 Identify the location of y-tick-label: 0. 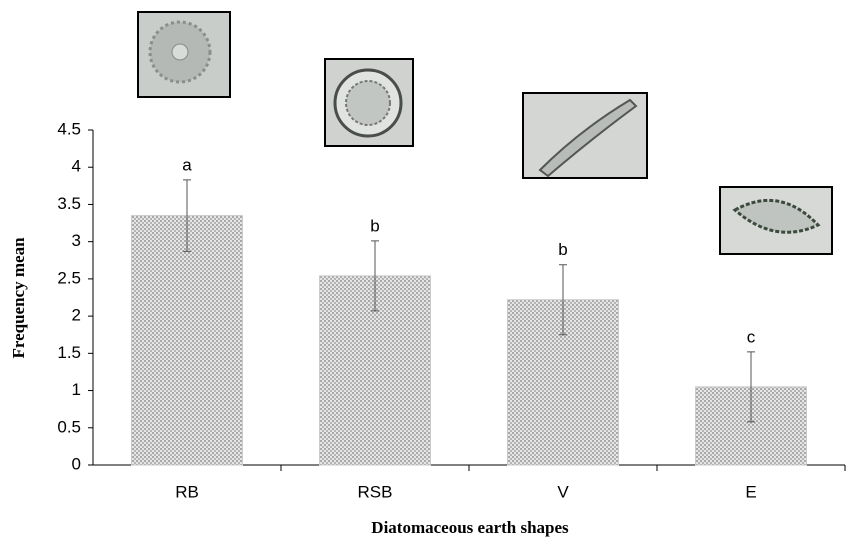
(76, 463).